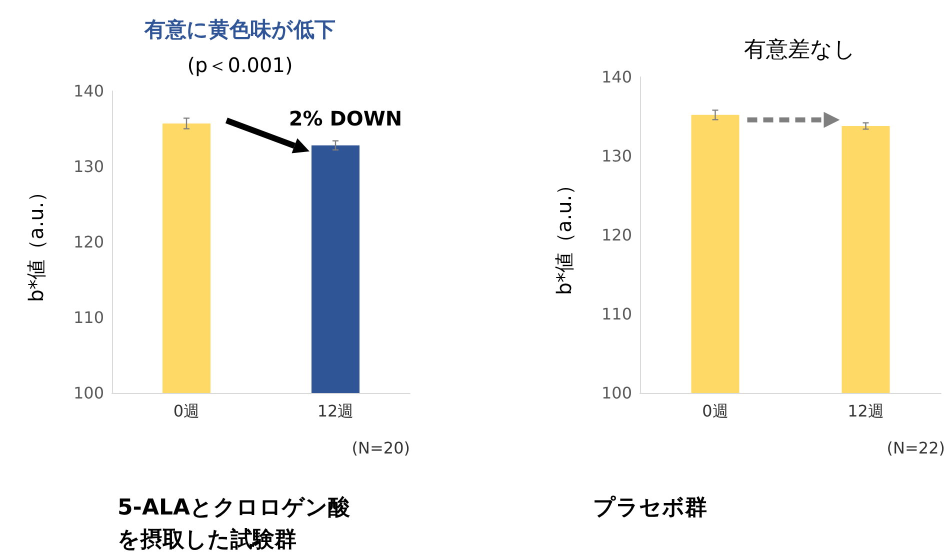 The image size is (951, 560). I want to click on text: (N=22), so click(915, 448).